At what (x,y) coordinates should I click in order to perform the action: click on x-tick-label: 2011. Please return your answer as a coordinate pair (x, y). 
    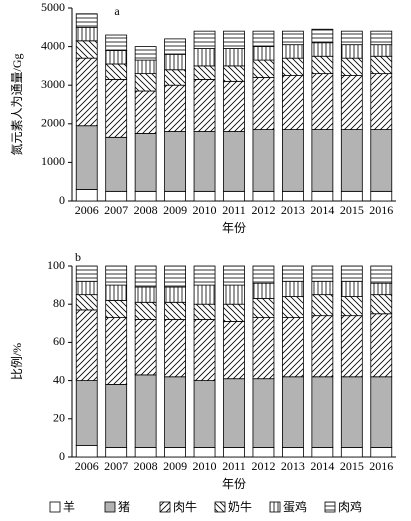
    Looking at the image, I should click on (234, 210).